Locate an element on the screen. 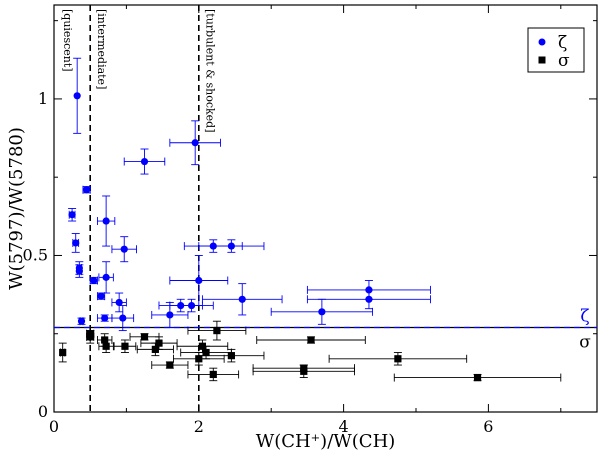  x-axis-label: W(CH⁺)/W(CH) is located at coordinates (326, 441).